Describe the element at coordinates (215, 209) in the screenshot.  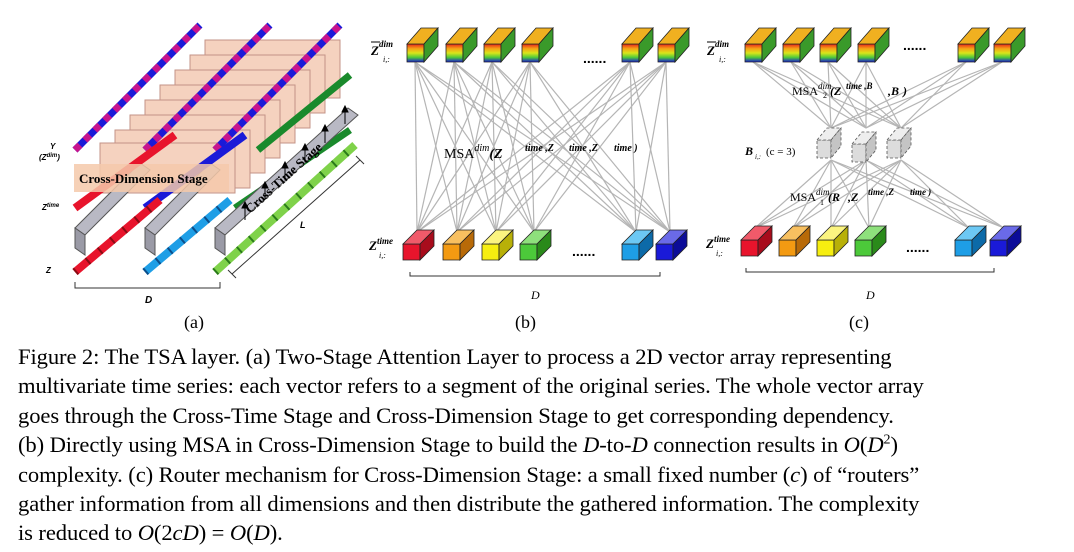
I see `z-rows` at that location.